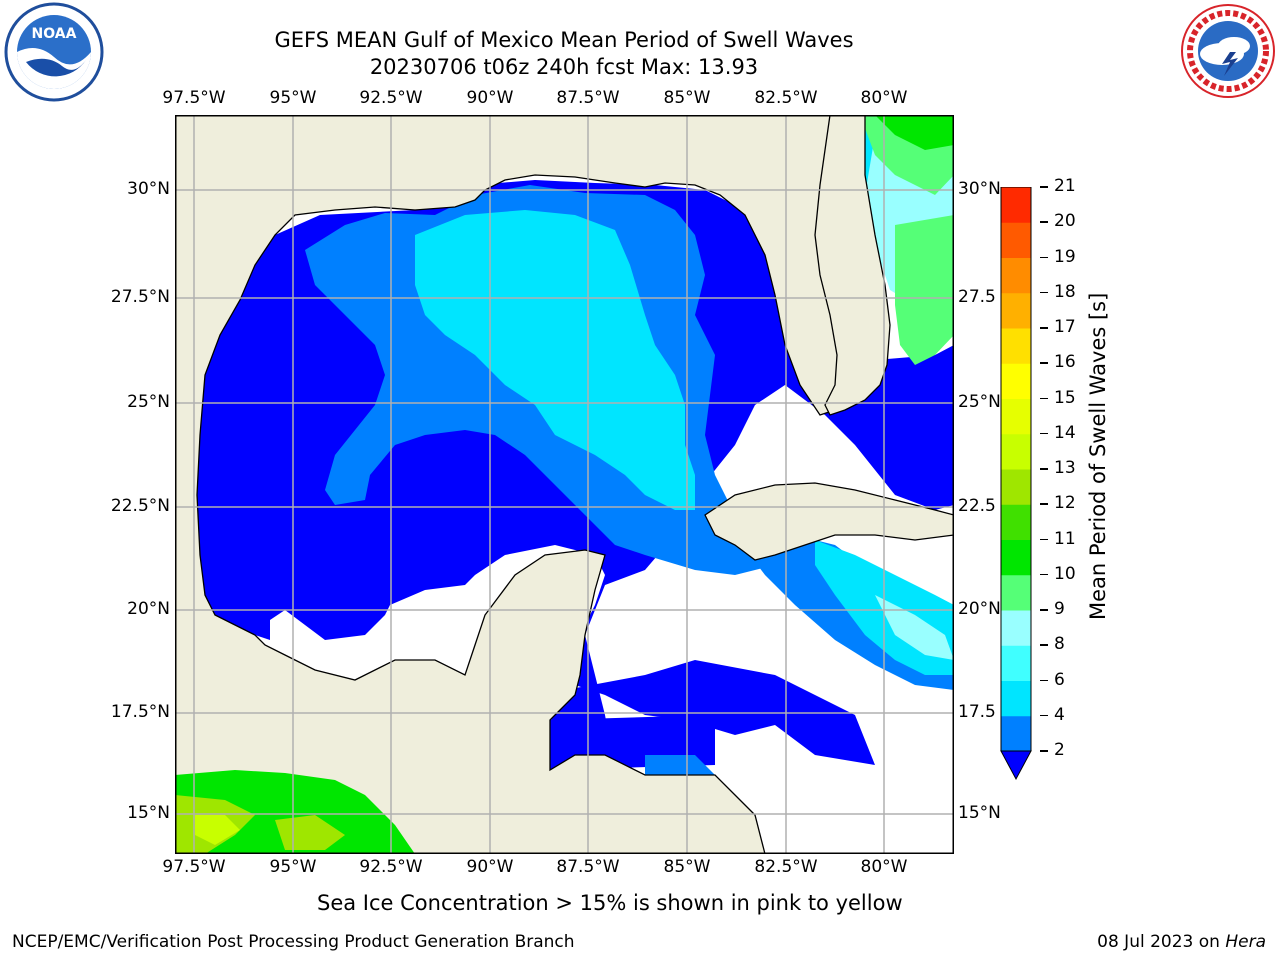 This screenshot has height=960, width=1280. I want to click on svg-text: NOAA, so click(54, 34).